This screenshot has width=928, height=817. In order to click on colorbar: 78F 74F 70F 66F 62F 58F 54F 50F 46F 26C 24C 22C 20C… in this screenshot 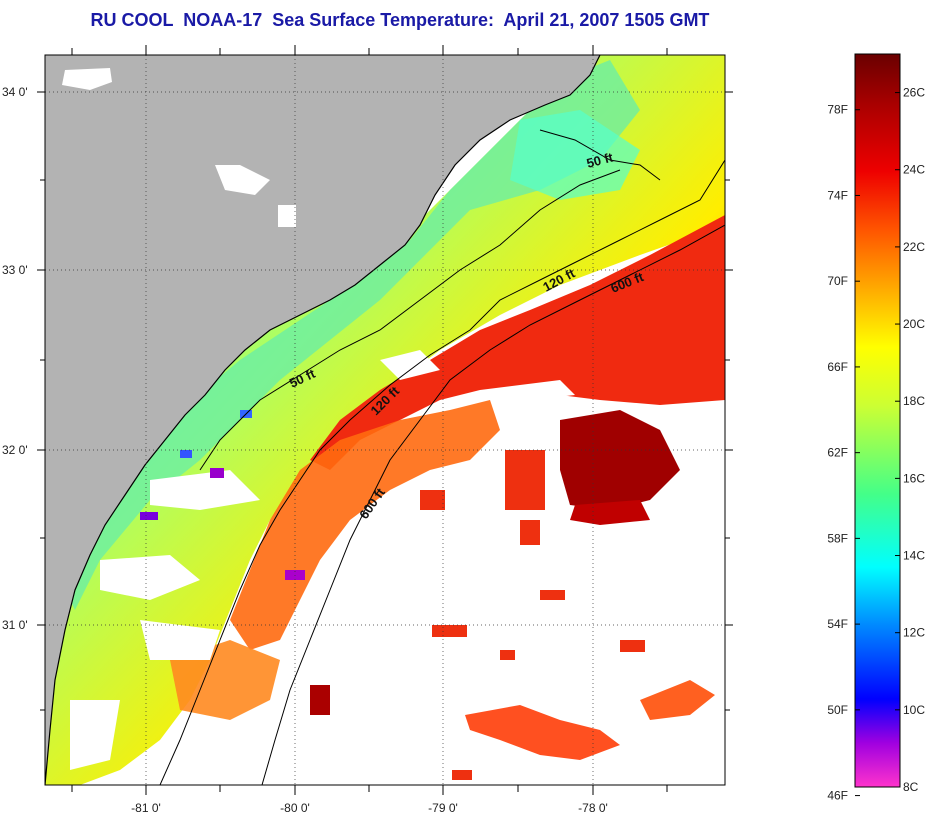, I will do `click(876, 428)`.